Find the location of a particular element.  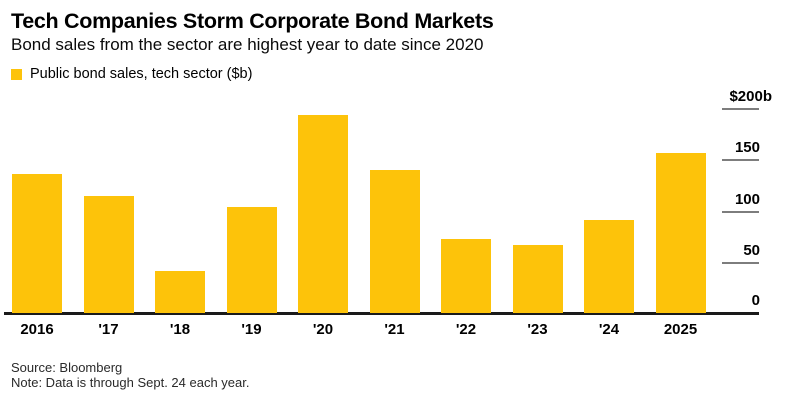

x-axis-label-24: '24 is located at coordinates (609, 329).